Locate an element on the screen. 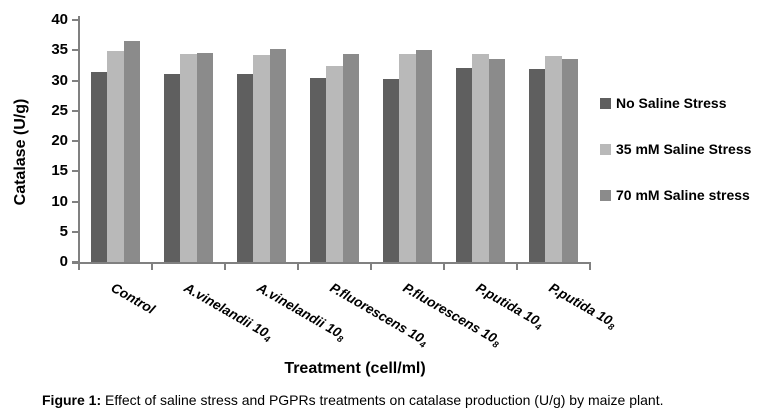  x-category-label: P.putida 108 is located at coordinates (582, 306).